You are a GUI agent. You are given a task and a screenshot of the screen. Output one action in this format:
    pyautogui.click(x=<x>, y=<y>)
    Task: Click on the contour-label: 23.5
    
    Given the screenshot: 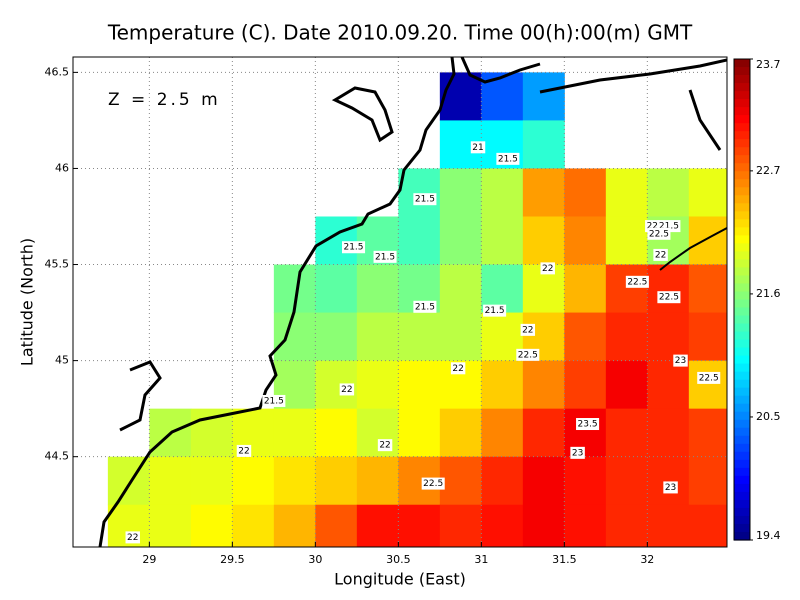 What is the action you would take?
    pyautogui.click(x=588, y=425)
    